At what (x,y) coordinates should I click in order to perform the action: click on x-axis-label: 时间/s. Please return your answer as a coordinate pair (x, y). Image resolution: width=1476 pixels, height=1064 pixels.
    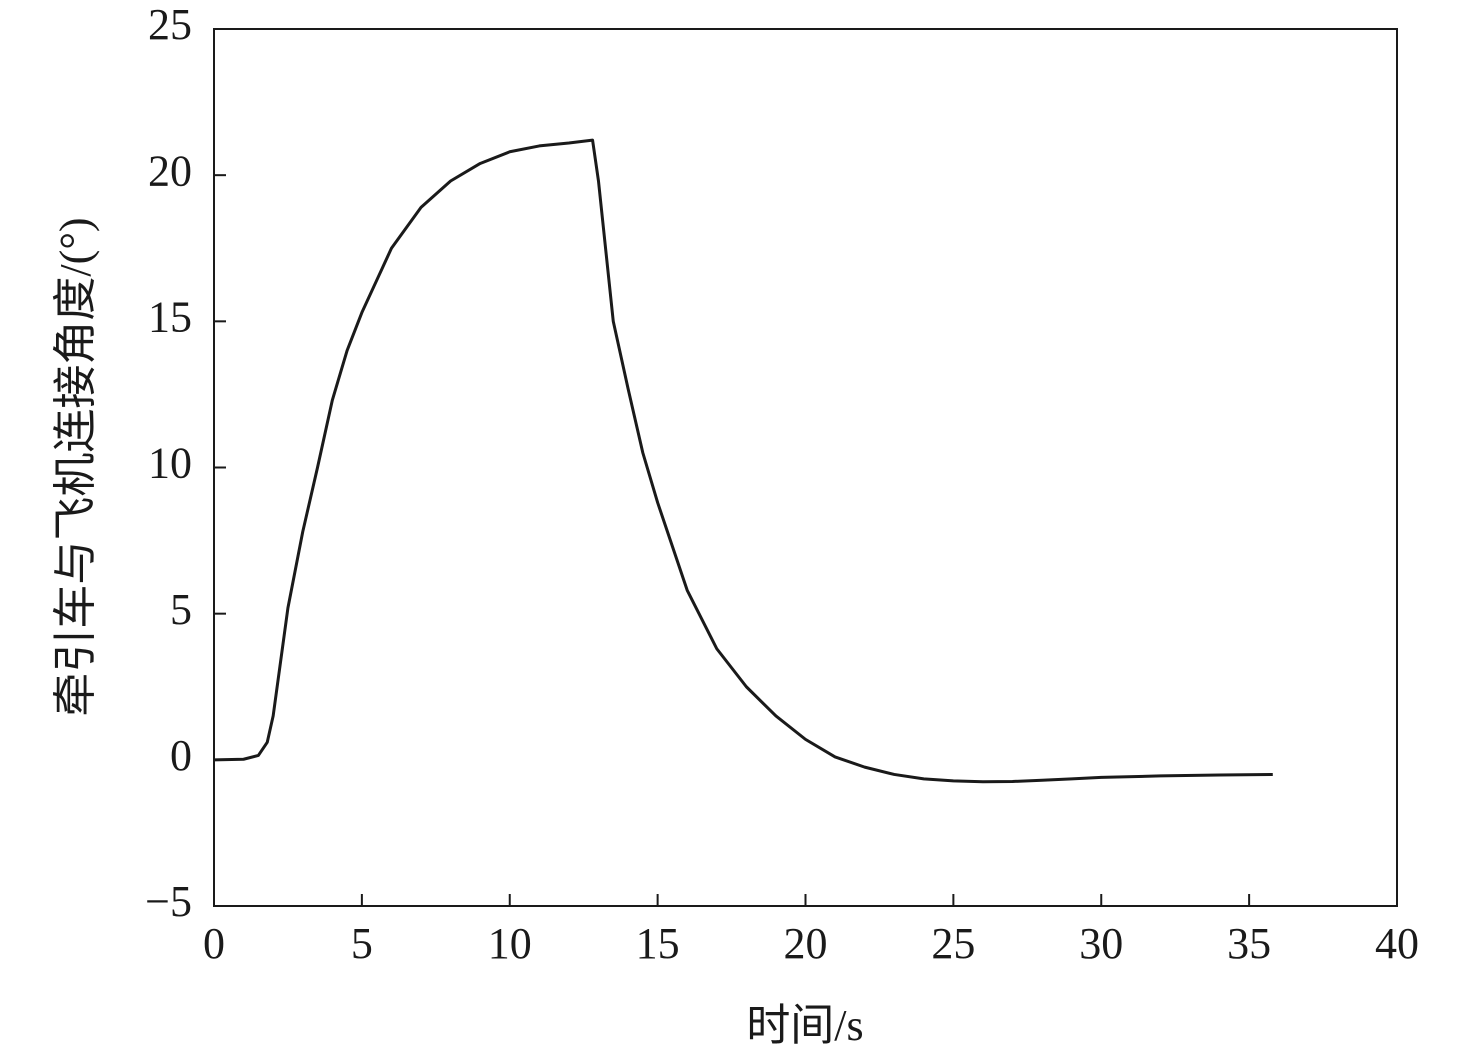
    Looking at the image, I should click on (804, 1025).